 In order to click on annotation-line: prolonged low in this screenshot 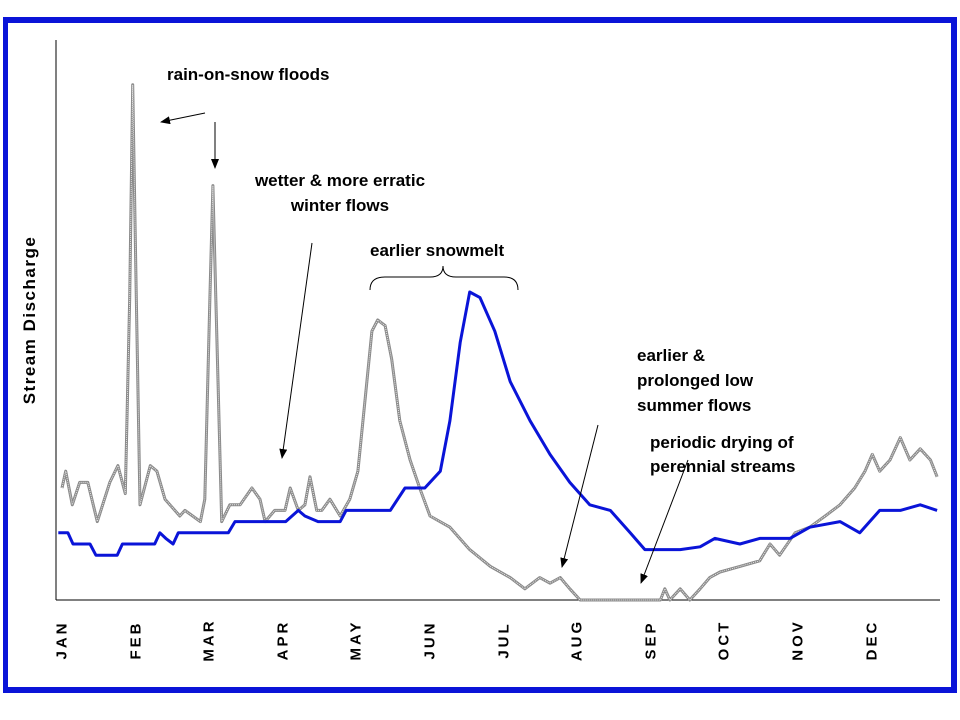, I will do `click(695, 380)`.